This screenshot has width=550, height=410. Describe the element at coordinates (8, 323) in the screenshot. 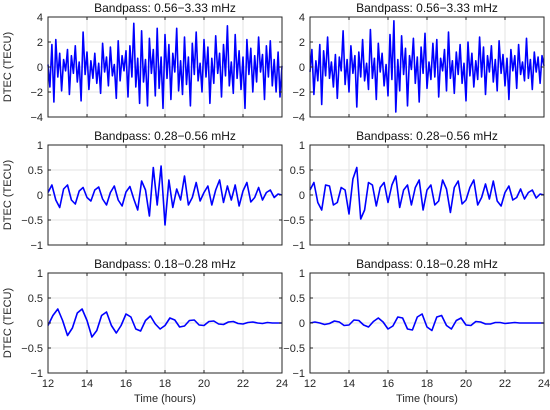

I see `y-axis-label-5: DTEC (TECU)` at that location.